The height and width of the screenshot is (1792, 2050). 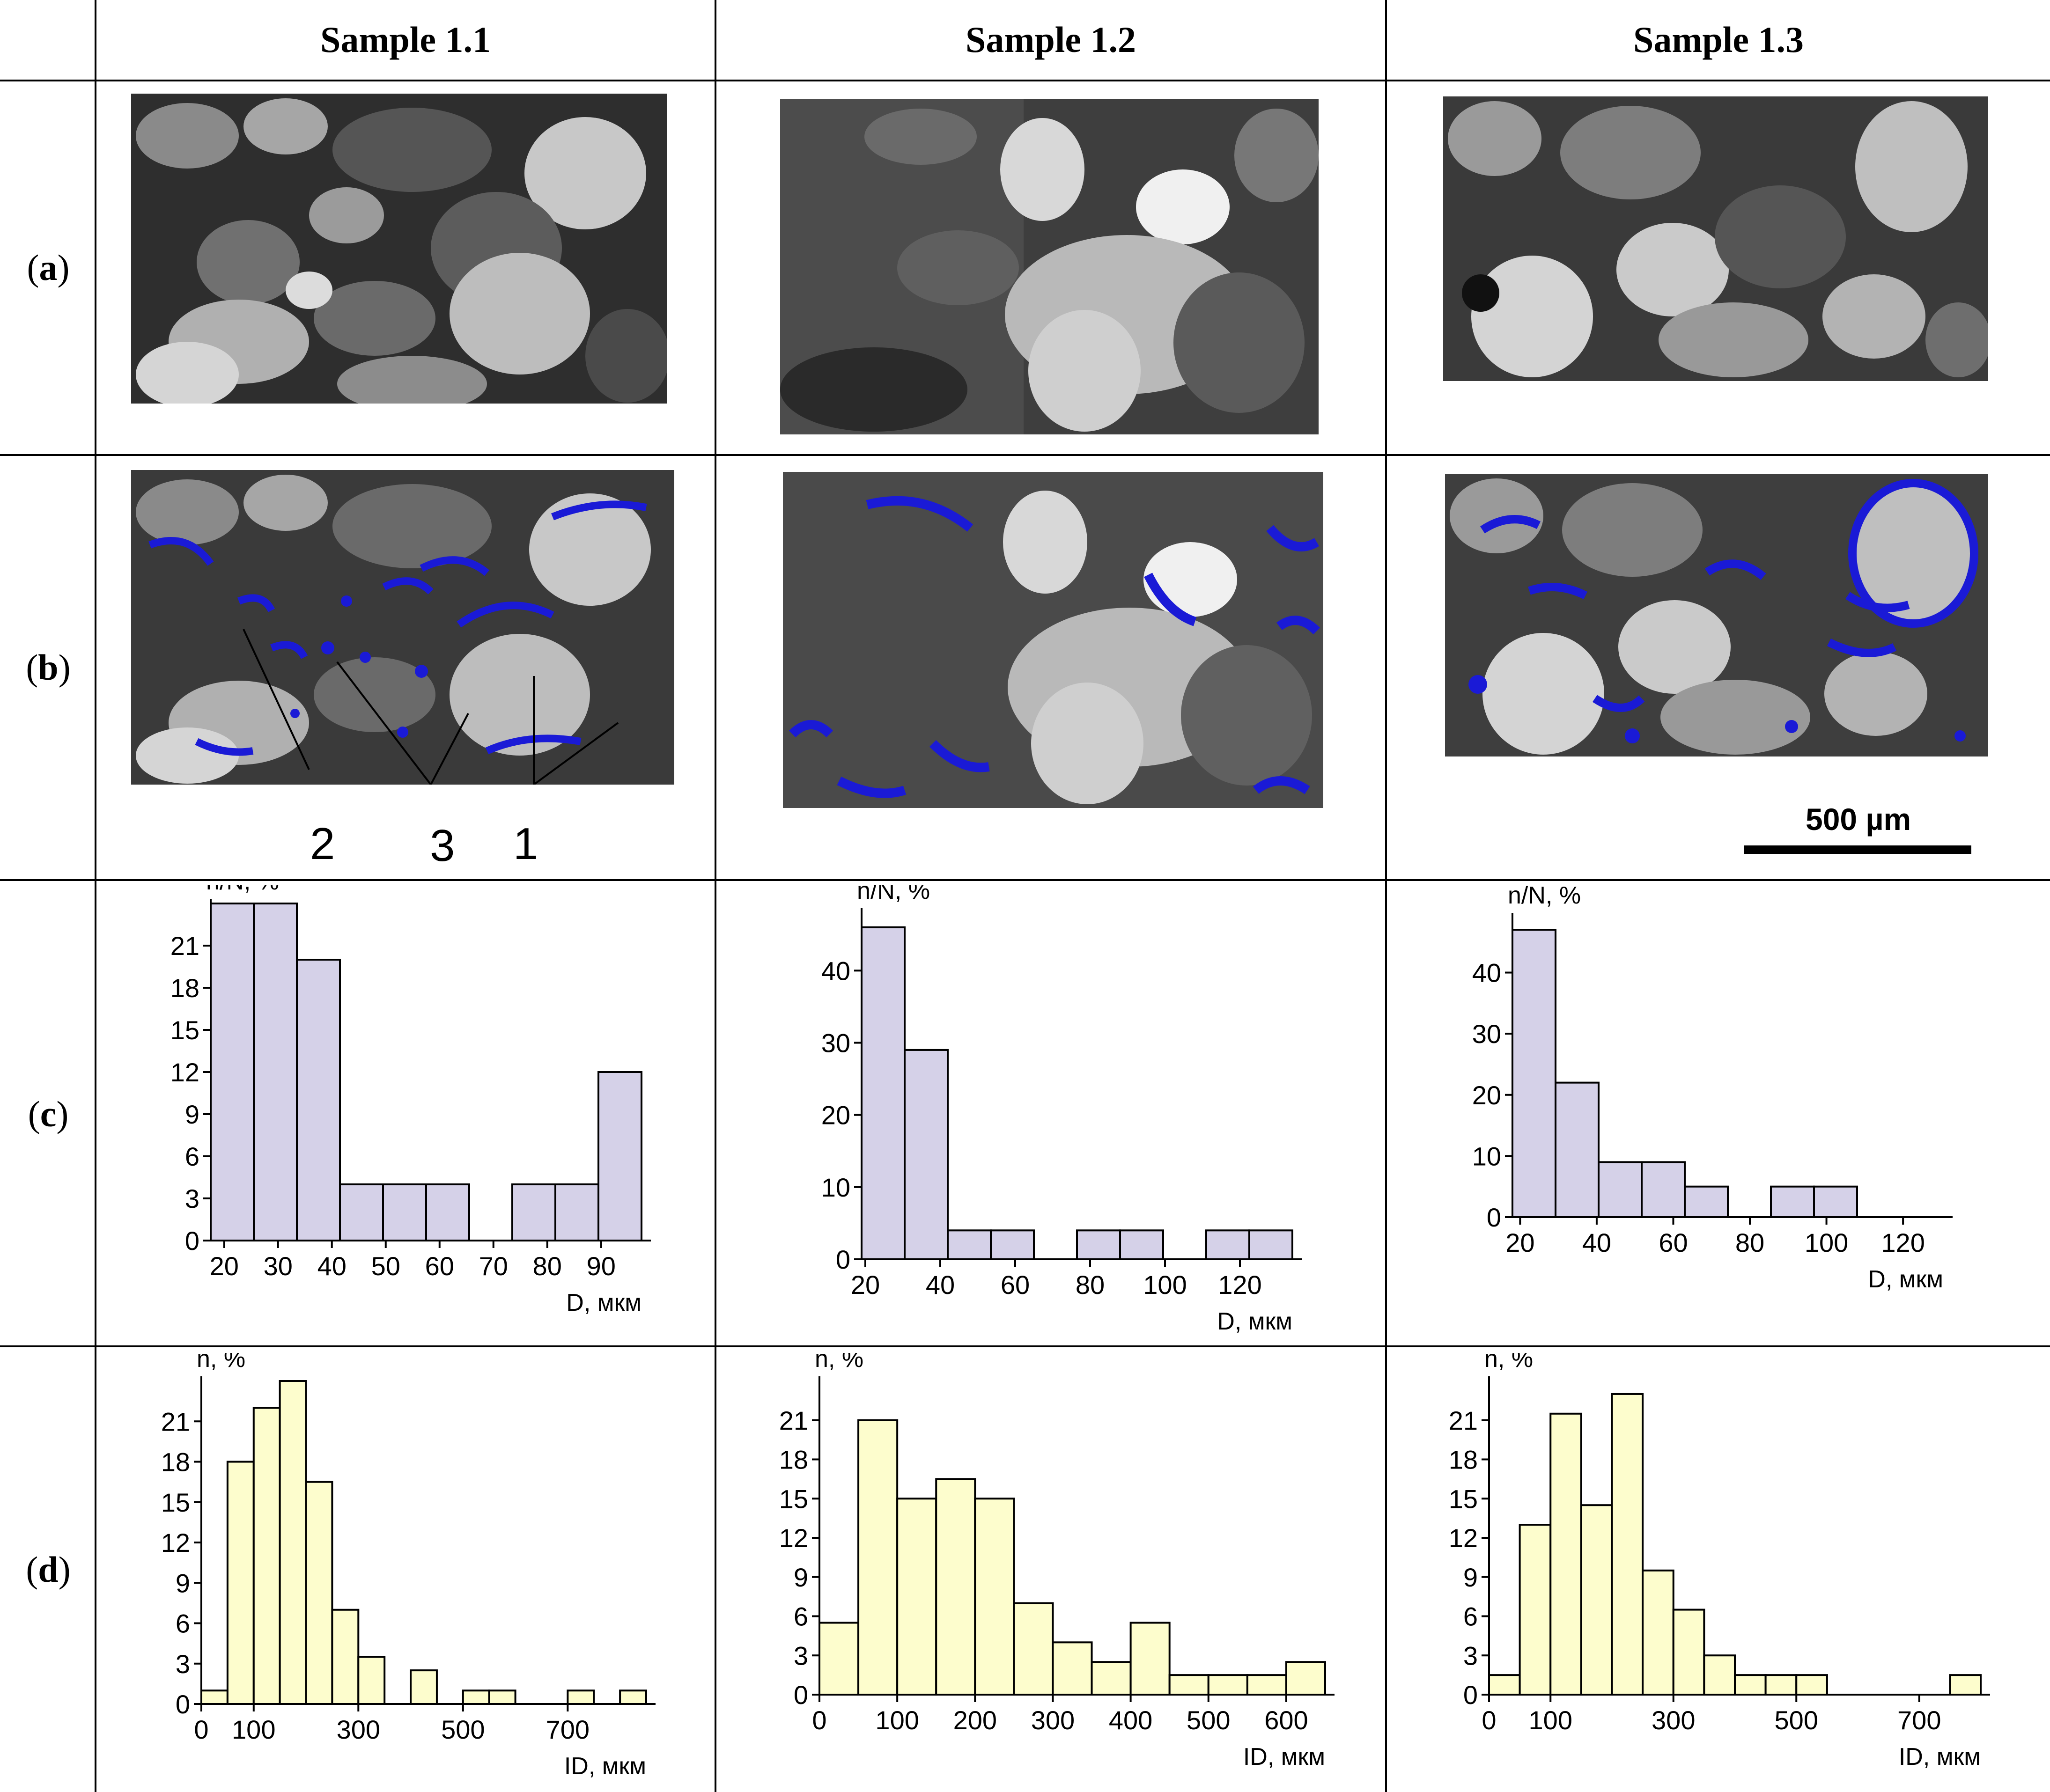 What do you see at coordinates (568, 1730) in the screenshot?
I see `x-tick-label: 700` at bounding box center [568, 1730].